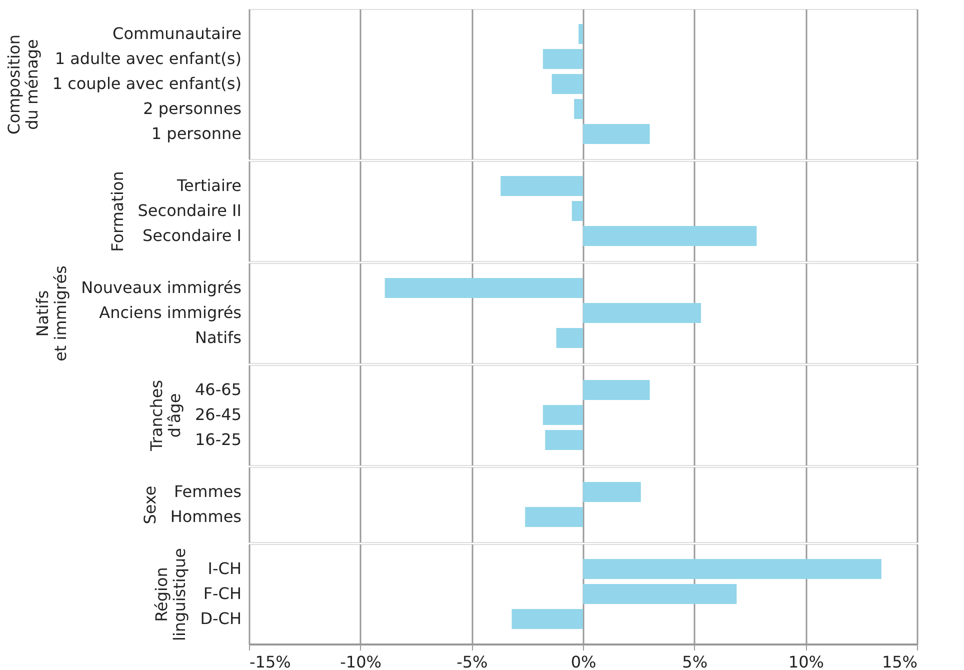  I want to click on y-tick-label: Tertiaire, so click(209, 185).